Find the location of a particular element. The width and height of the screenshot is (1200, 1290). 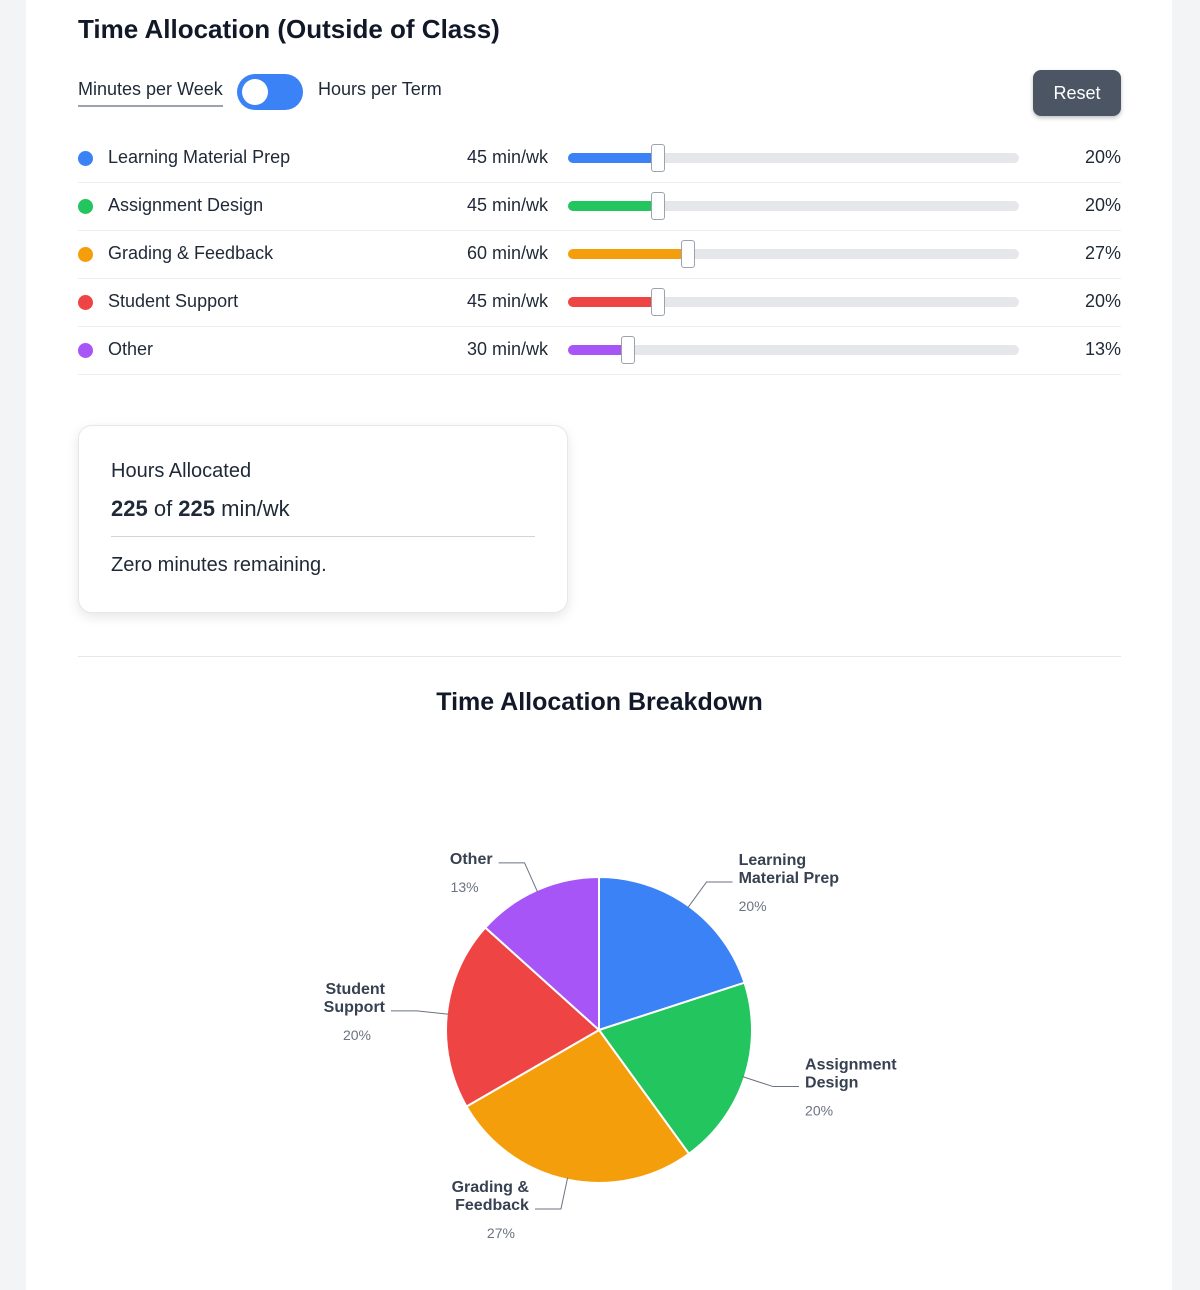

allocation-row-learning-material-prep: Learning Material Prep 45 min/wk 20% is located at coordinates (599, 159).